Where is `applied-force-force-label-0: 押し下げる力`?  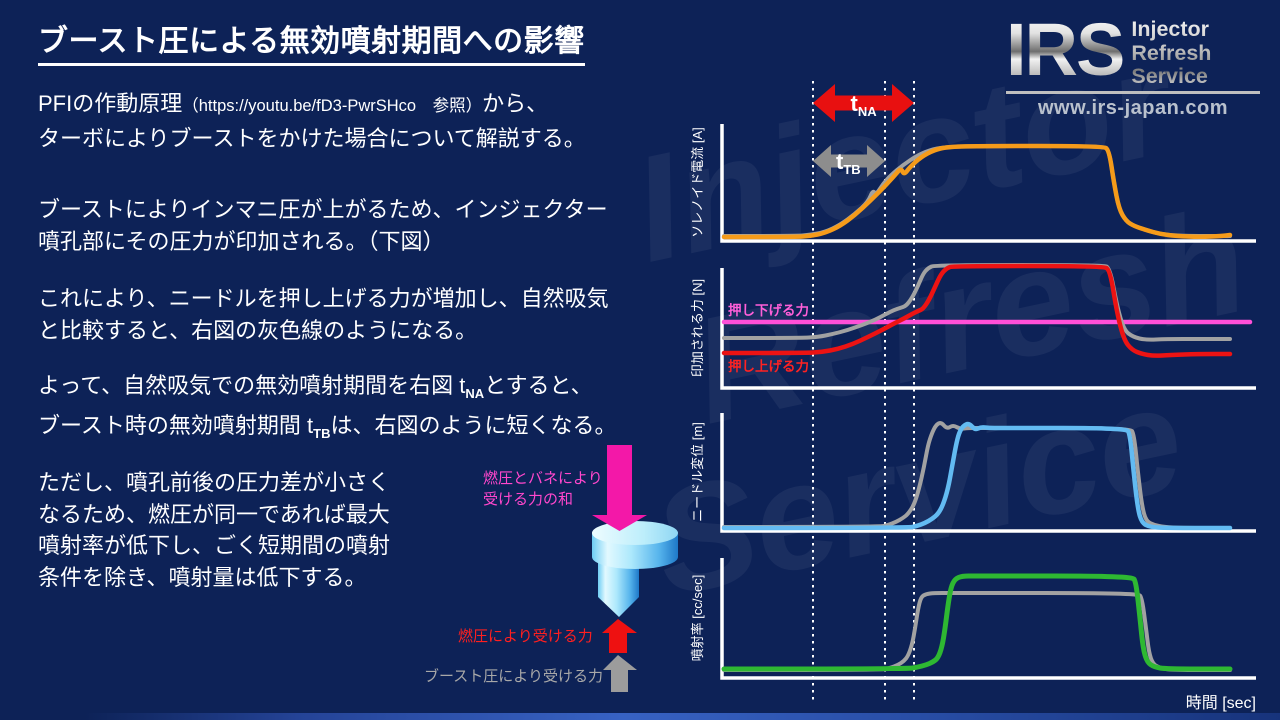
applied-force-force-label-0: 押し下げる力 is located at coordinates (768, 310).